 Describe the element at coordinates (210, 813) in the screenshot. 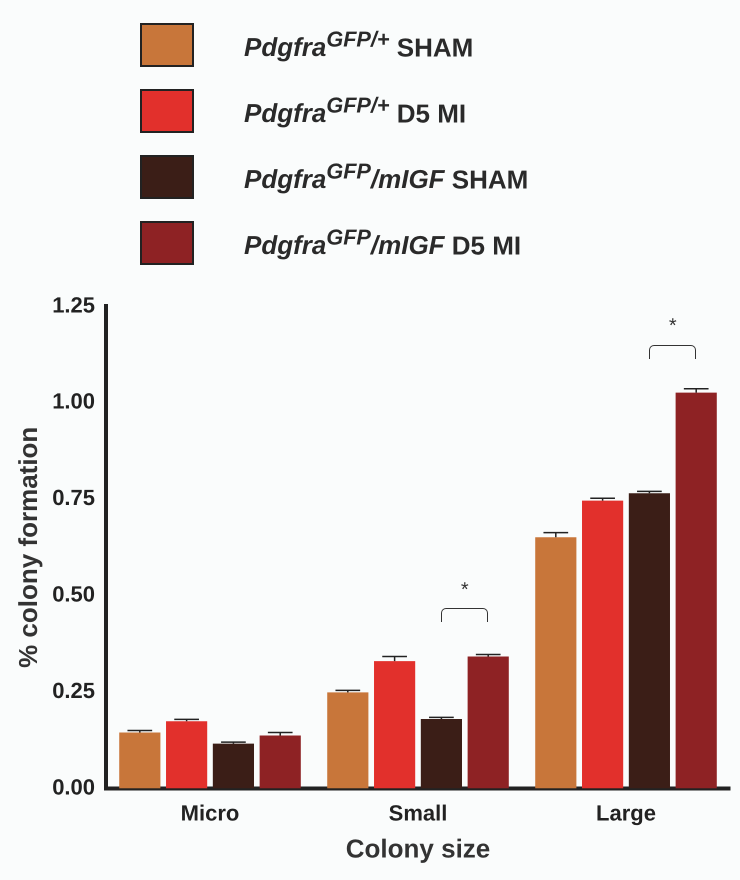

I see `x-tick-label: Micro` at that location.